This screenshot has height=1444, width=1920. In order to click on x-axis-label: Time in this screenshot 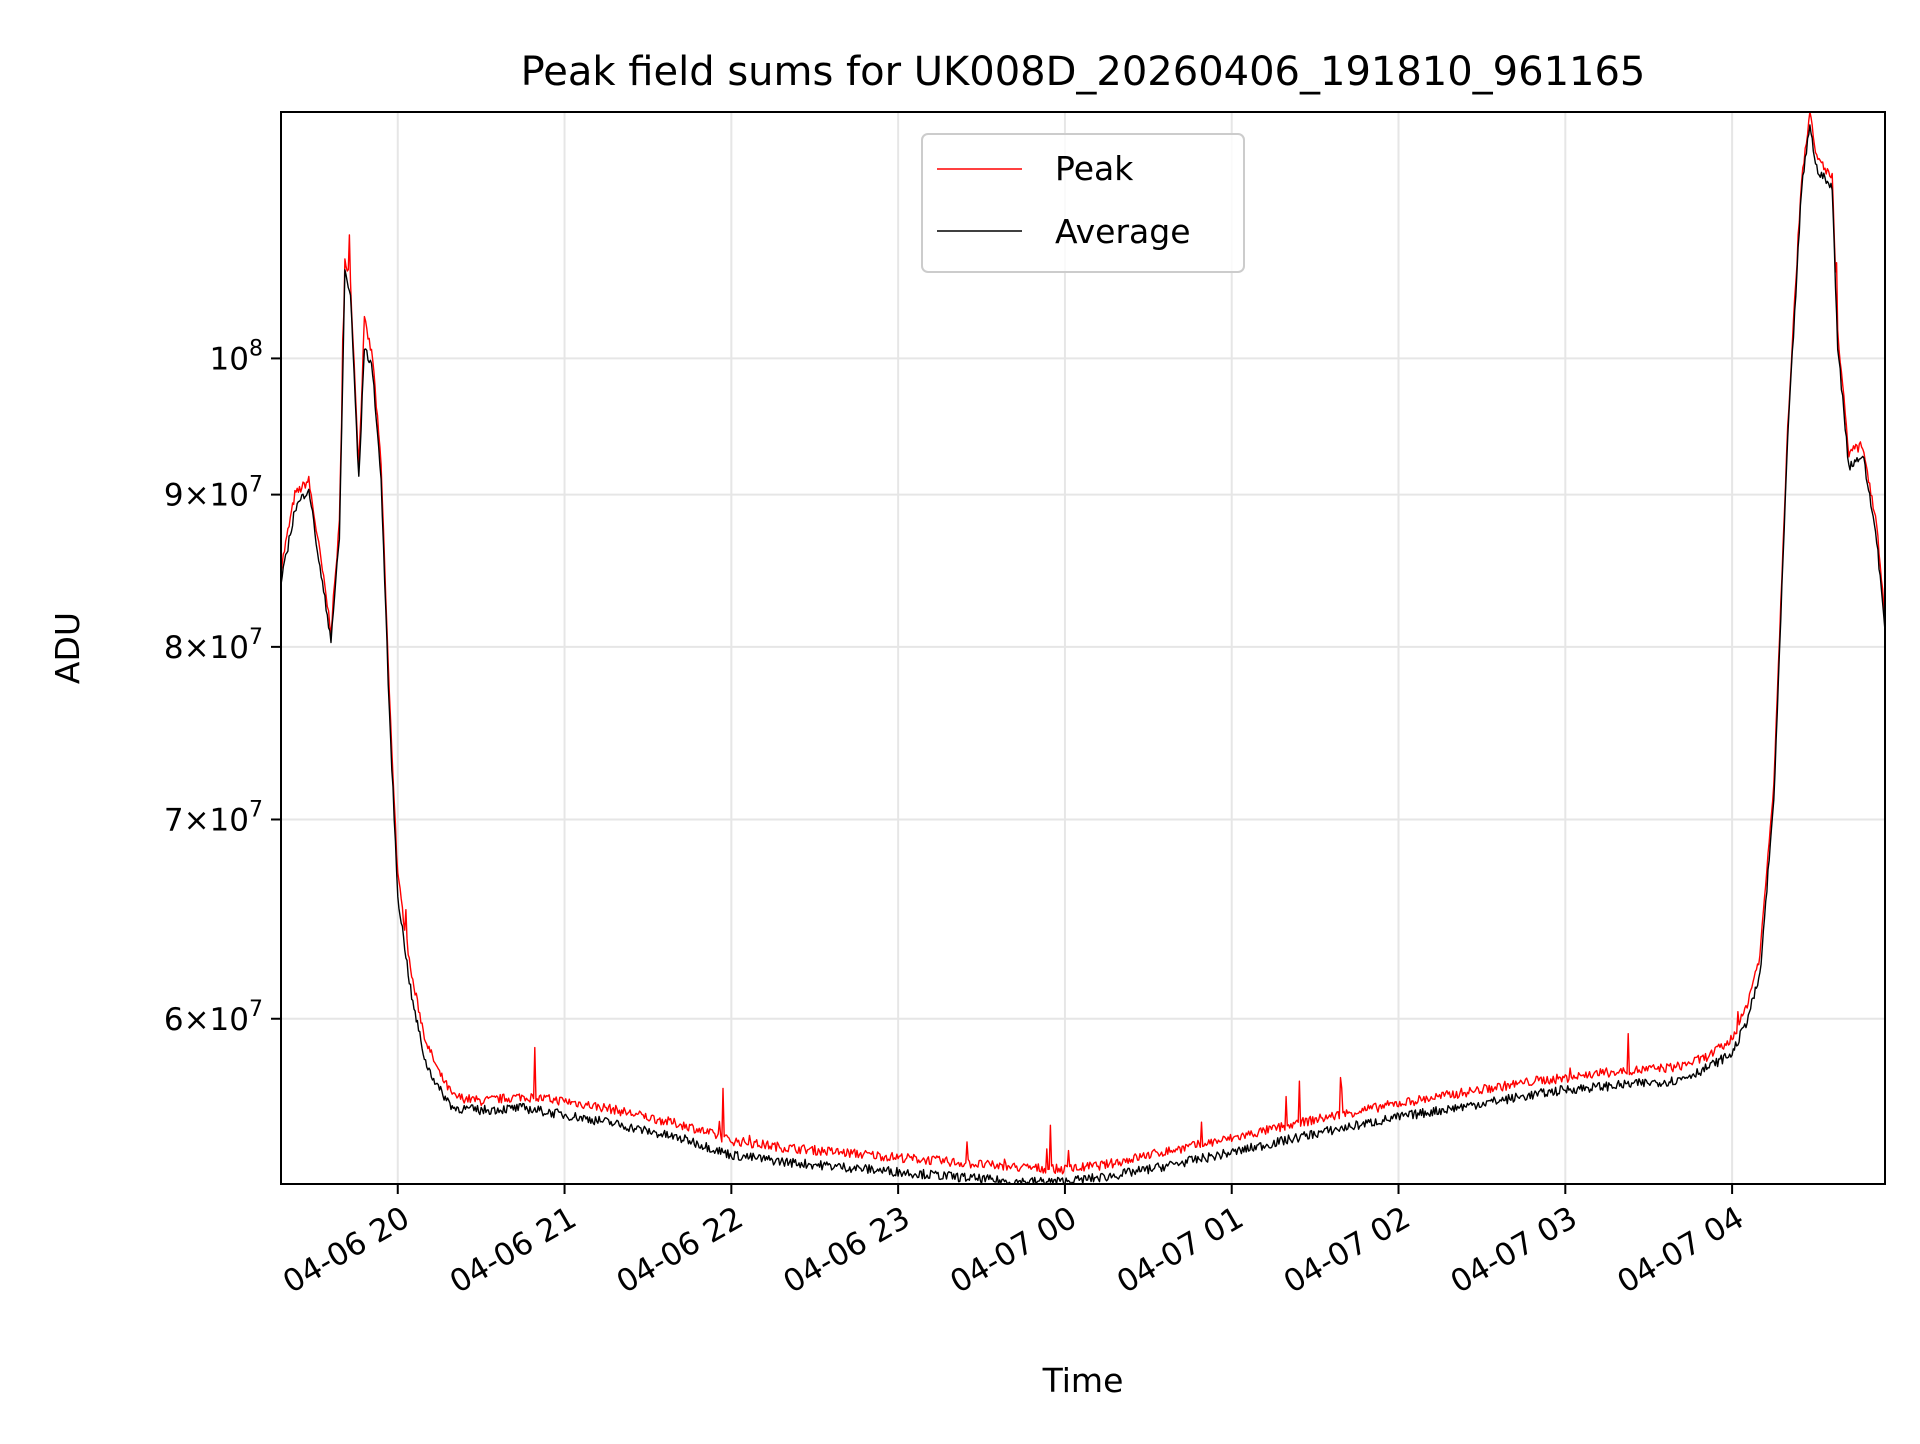, I will do `click(1083, 1380)`.